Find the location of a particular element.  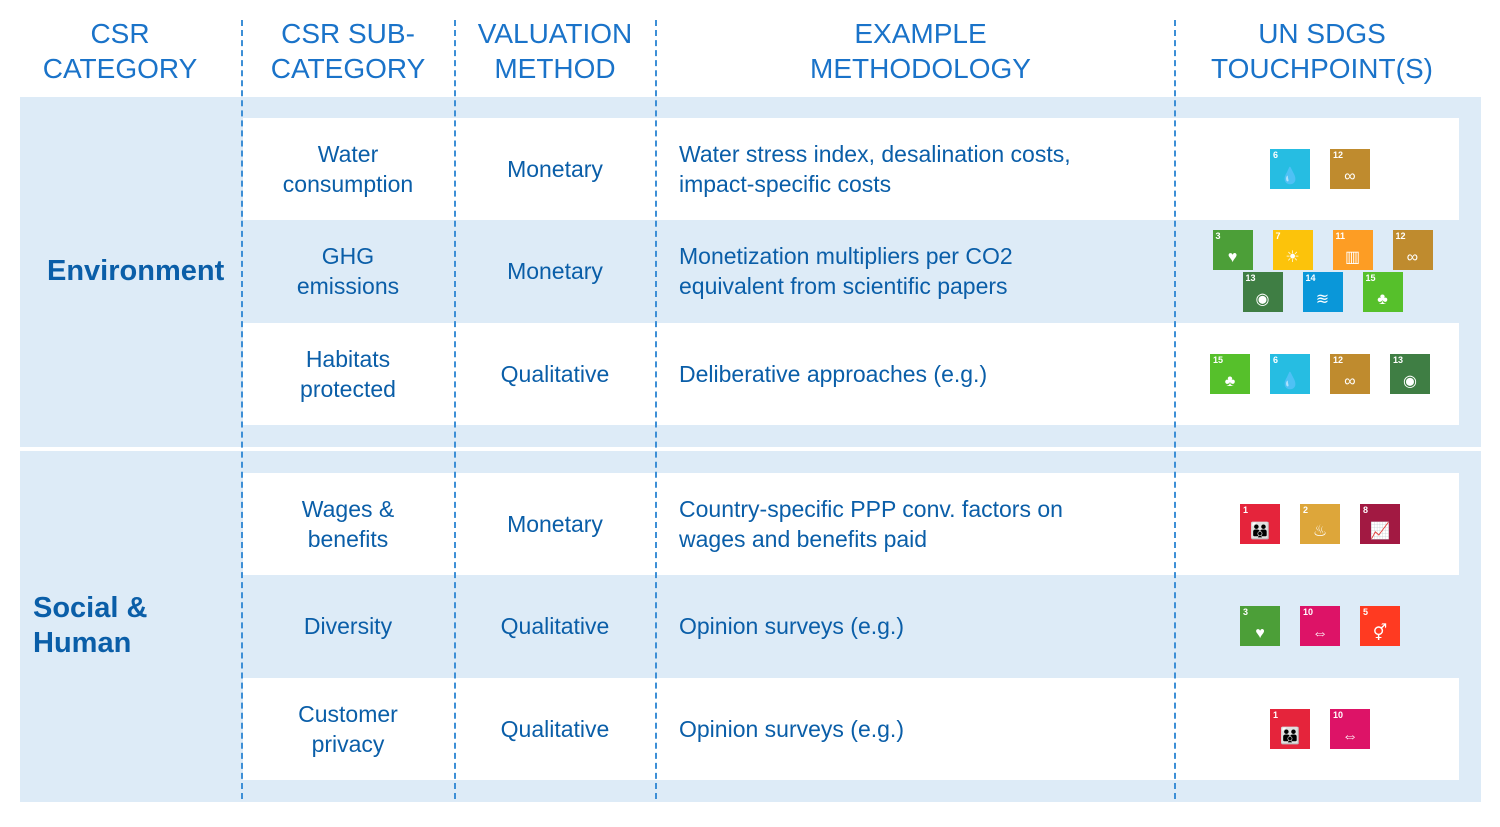

sdg-number: 8 is located at coordinates (1366, 510).